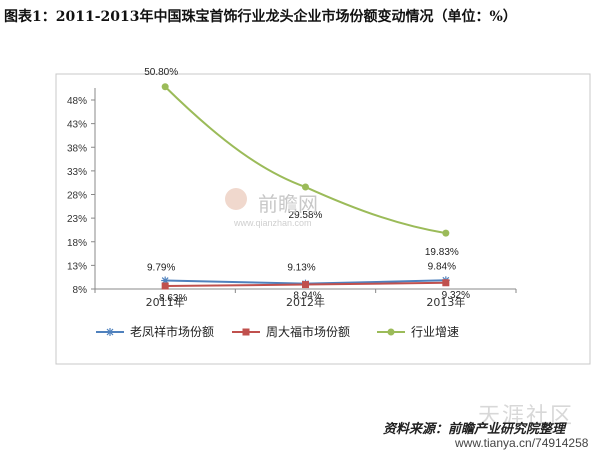  I want to click on data-label: 8.63%, so click(173, 298).